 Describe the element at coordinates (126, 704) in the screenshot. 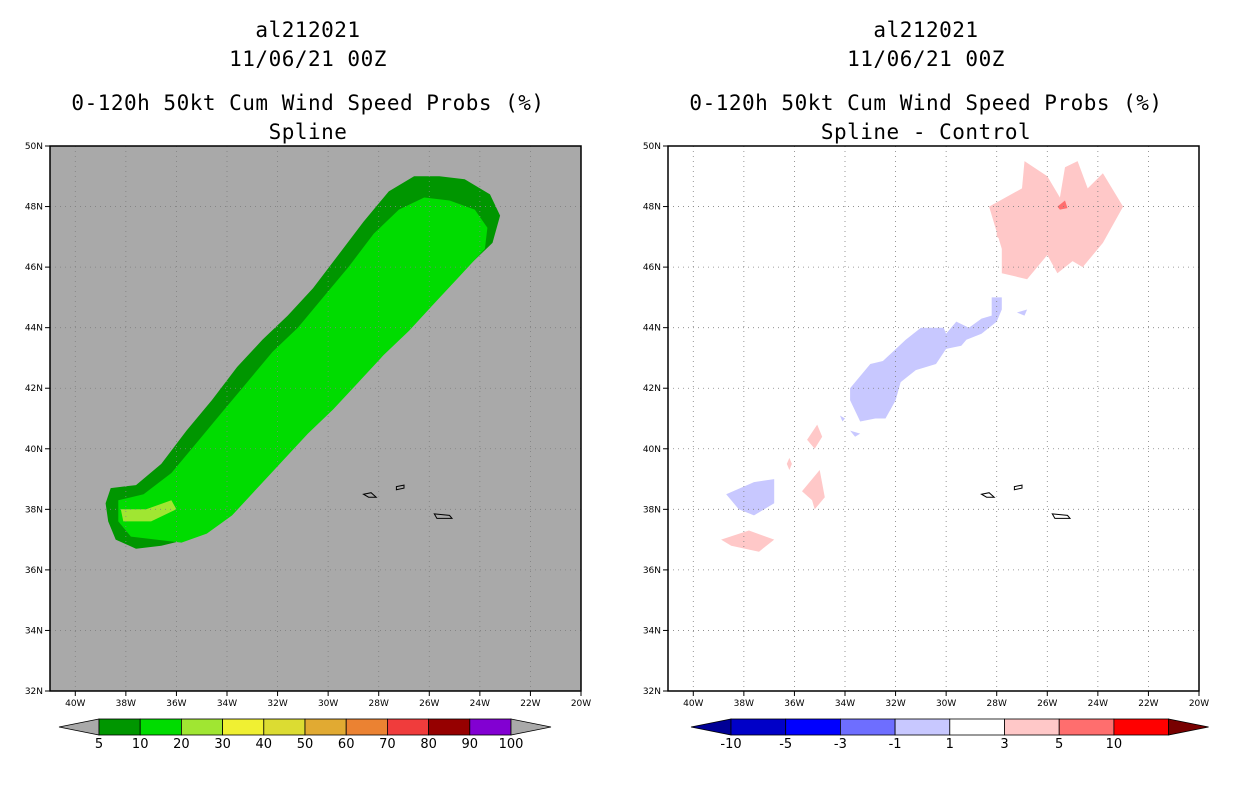

I see `left-lon-label: 38W` at that location.